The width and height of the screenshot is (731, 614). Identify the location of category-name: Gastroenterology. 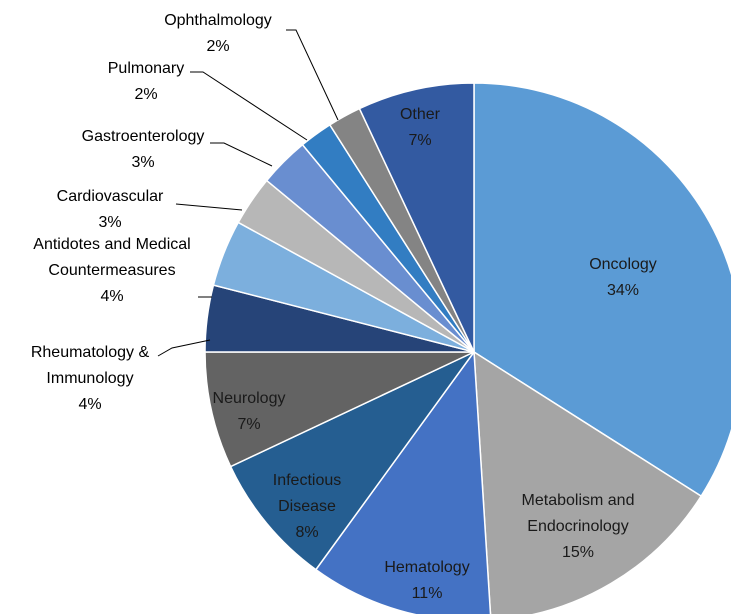
(143, 136).